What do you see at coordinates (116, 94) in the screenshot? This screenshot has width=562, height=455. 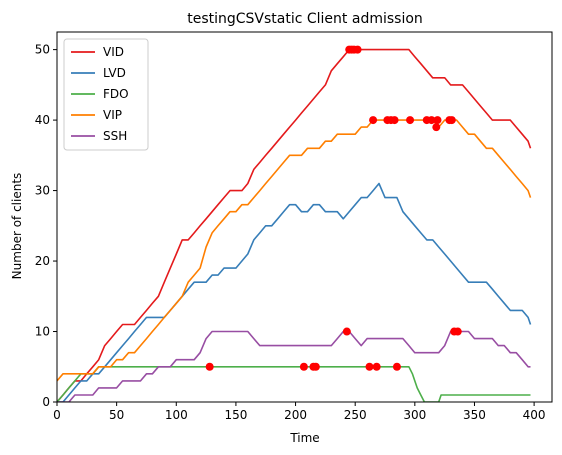 I see `legend-label-fdo: FDO` at bounding box center [116, 94].